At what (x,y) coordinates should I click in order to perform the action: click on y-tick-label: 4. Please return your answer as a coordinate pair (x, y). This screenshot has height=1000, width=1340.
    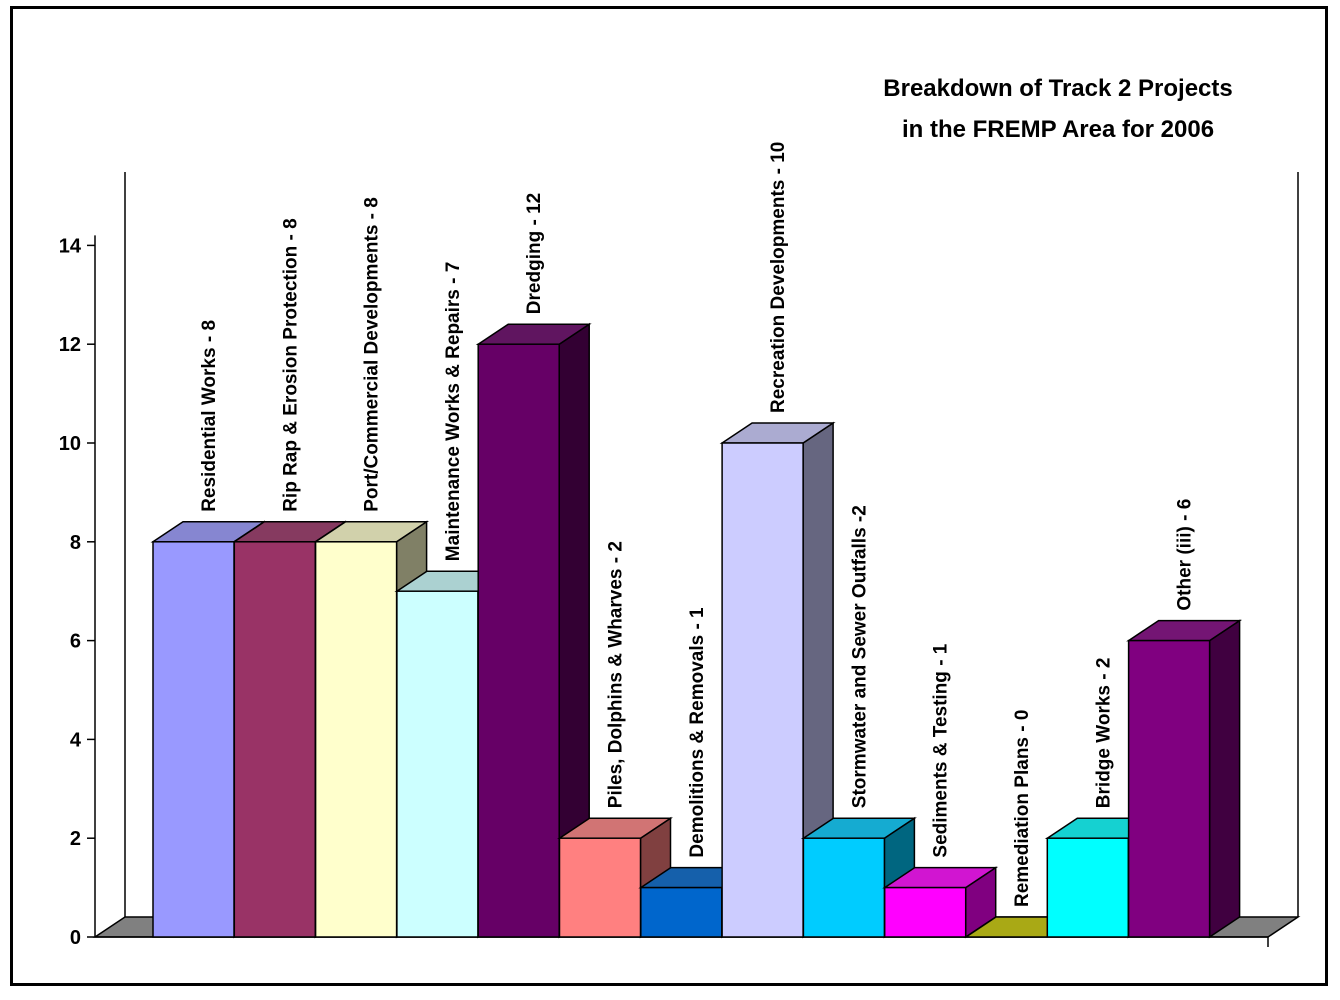
    Looking at the image, I should click on (76, 740).